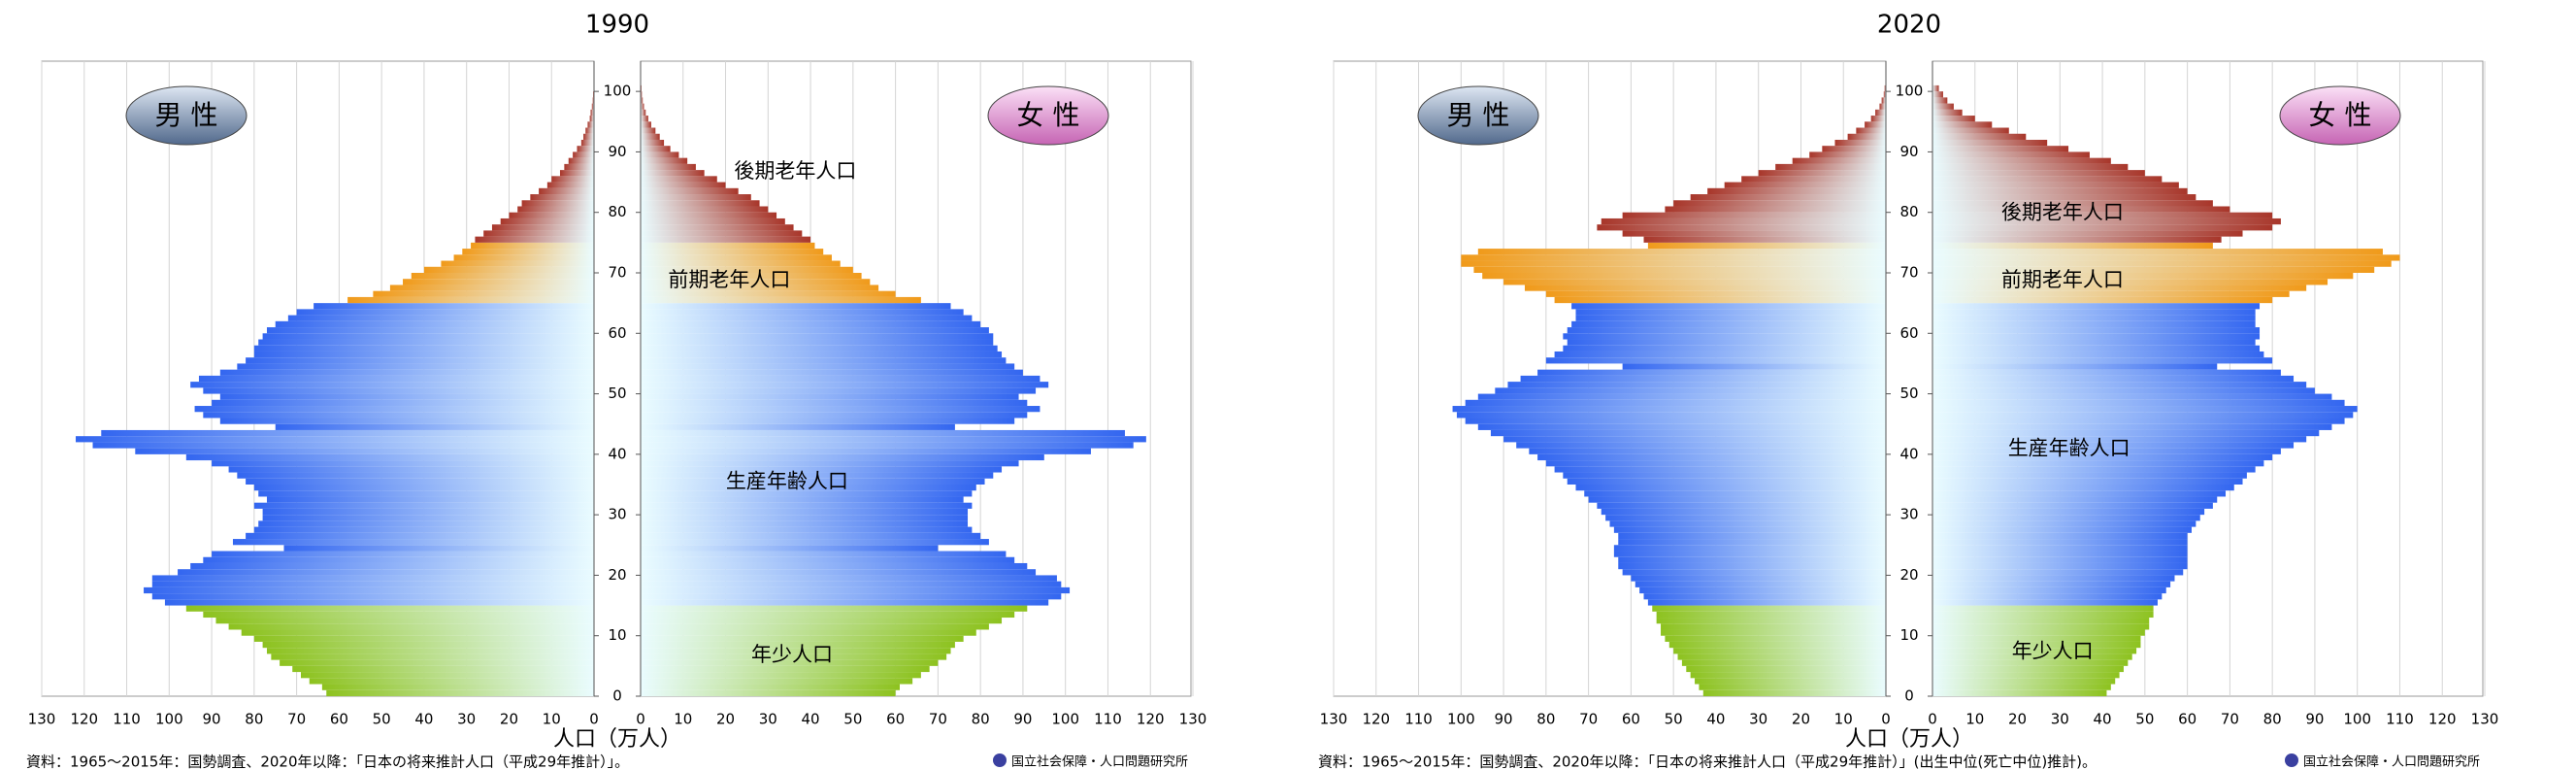 Image resolution: width=2576 pixels, height=770 pixels. What do you see at coordinates (2400, 719) in the screenshot?
I see `x-tick-label: 110` at bounding box center [2400, 719].